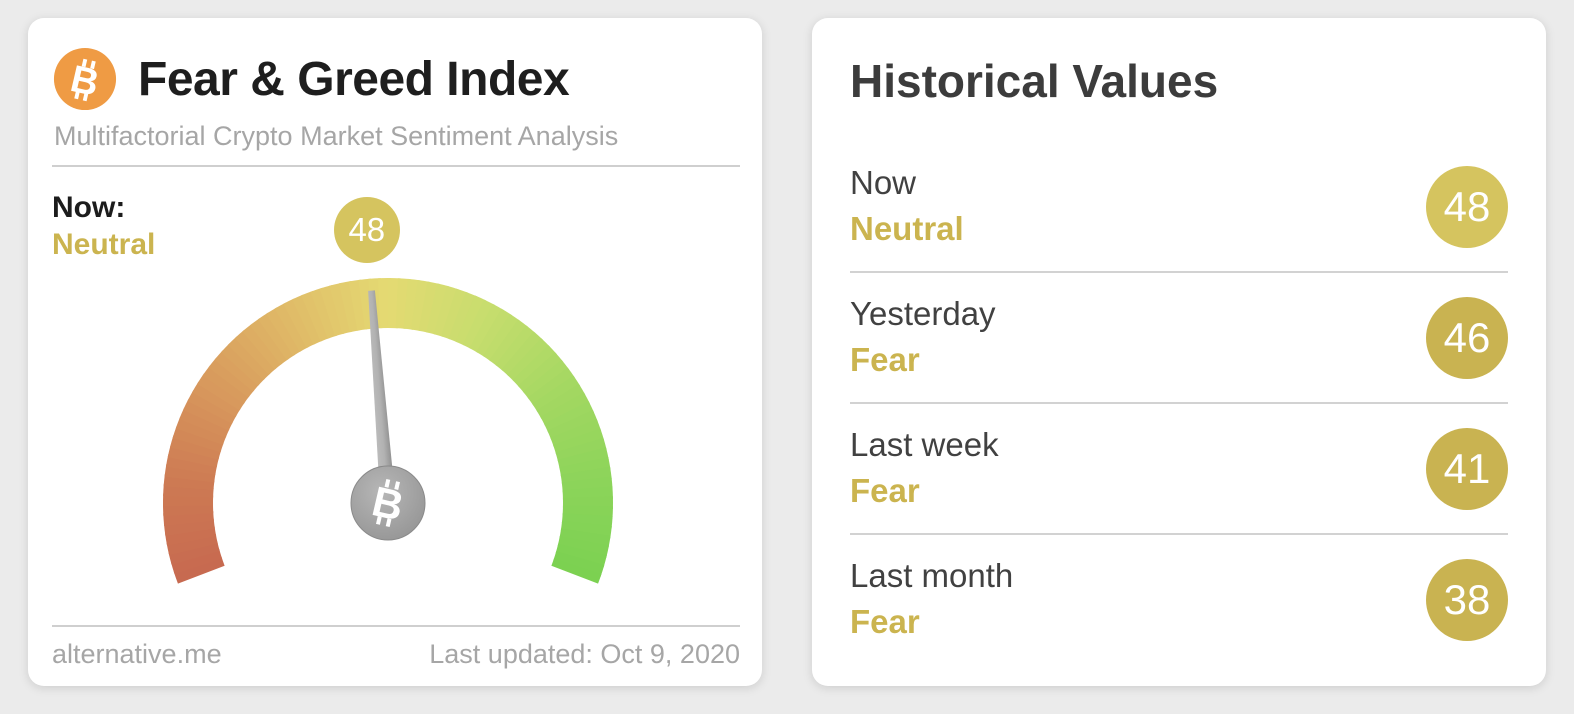 The width and height of the screenshot is (1574, 714). Describe the element at coordinates (923, 313) in the screenshot. I see `row-label: Yesterday` at that location.